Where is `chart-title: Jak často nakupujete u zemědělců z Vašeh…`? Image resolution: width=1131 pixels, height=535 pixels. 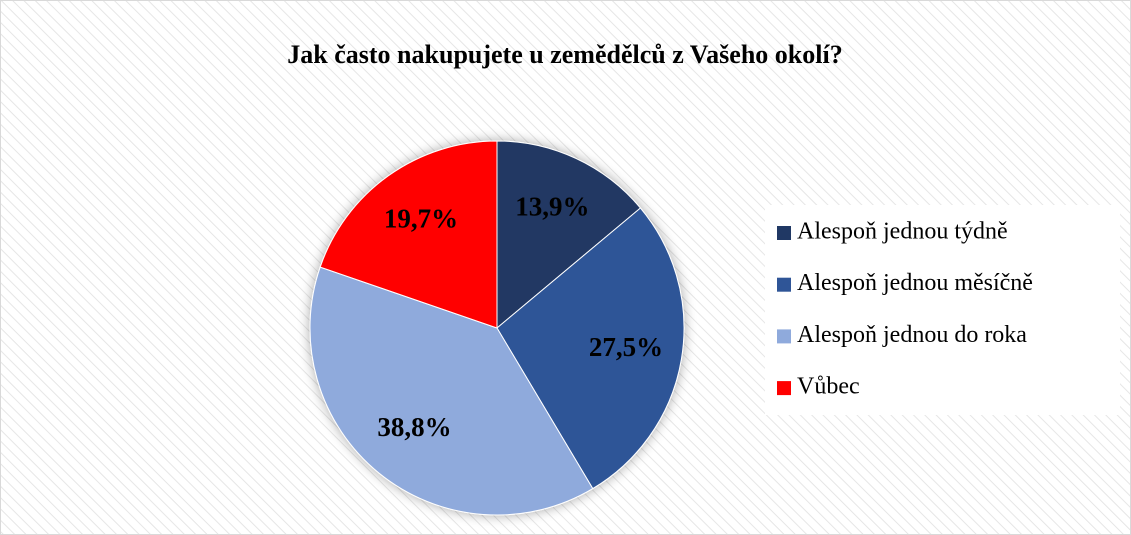 chart-title: Jak často nakupujete u zemědělců z Vašeh… is located at coordinates (564, 54).